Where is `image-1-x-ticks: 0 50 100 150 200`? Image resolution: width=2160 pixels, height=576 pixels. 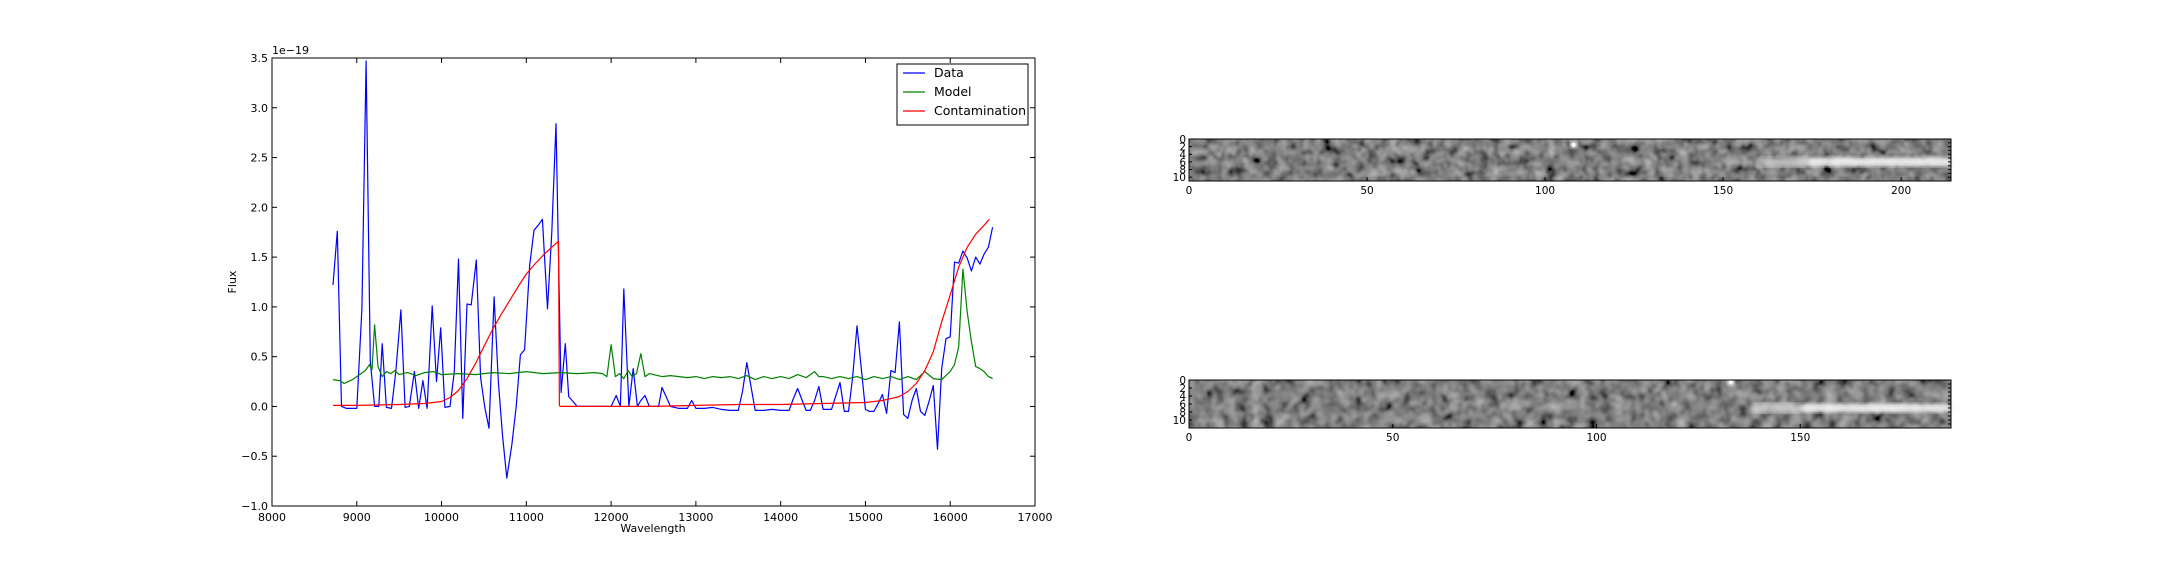
image-1-x-ticks: 0 50 100 150 200 is located at coordinates (1568, 167).